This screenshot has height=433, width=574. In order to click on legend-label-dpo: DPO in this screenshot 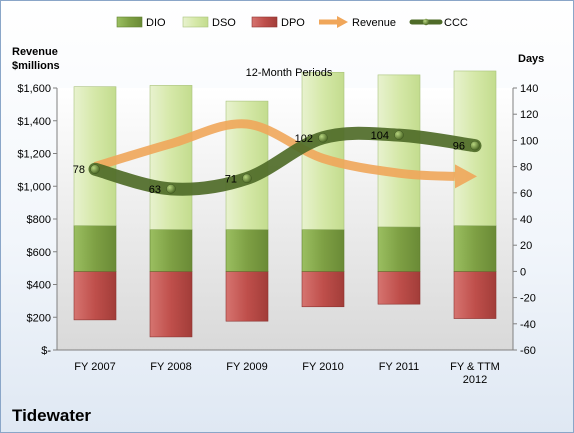, I will do `click(293, 23)`.